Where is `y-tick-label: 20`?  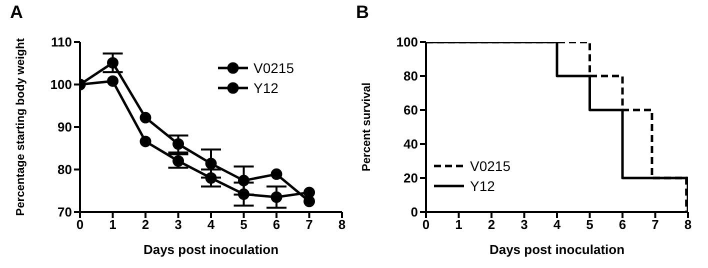 y-tick-label: 20 is located at coordinates (411, 178).